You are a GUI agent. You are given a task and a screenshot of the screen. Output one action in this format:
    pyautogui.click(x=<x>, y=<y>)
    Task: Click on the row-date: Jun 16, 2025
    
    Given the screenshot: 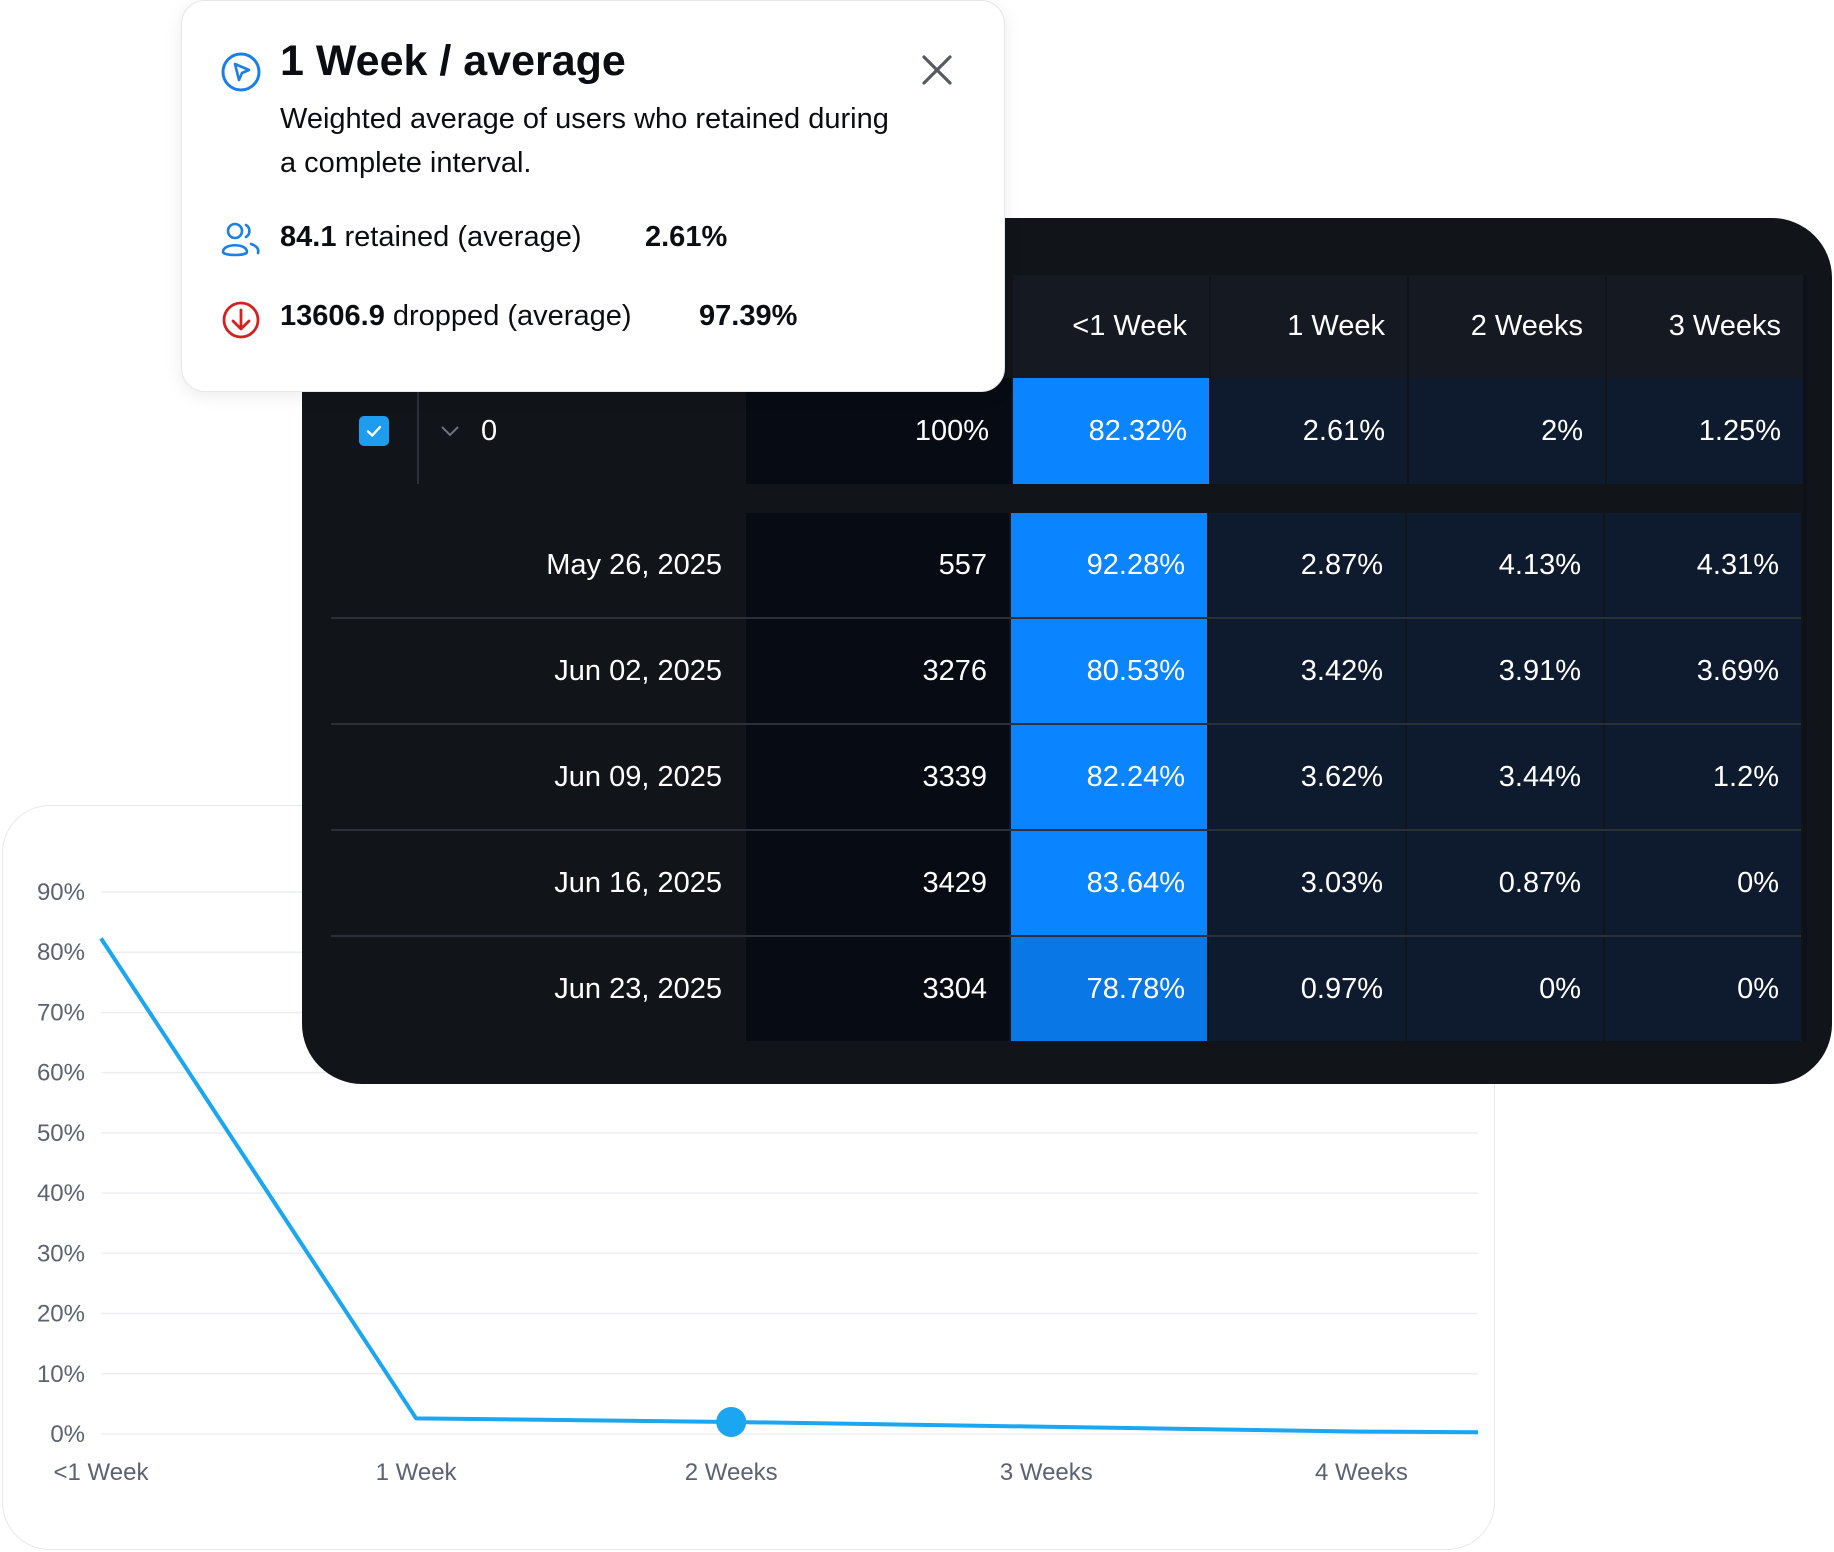 What is the action you would take?
    pyautogui.click(x=537, y=883)
    